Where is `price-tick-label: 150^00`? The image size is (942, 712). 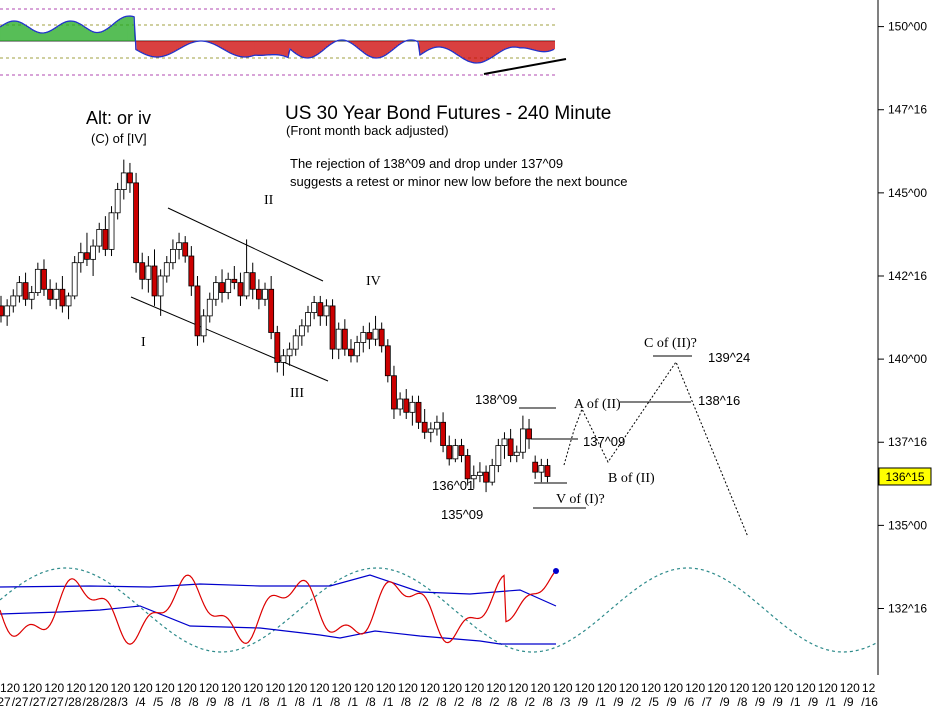
price-tick-label: 150^00 is located at coordinates (907, 27).